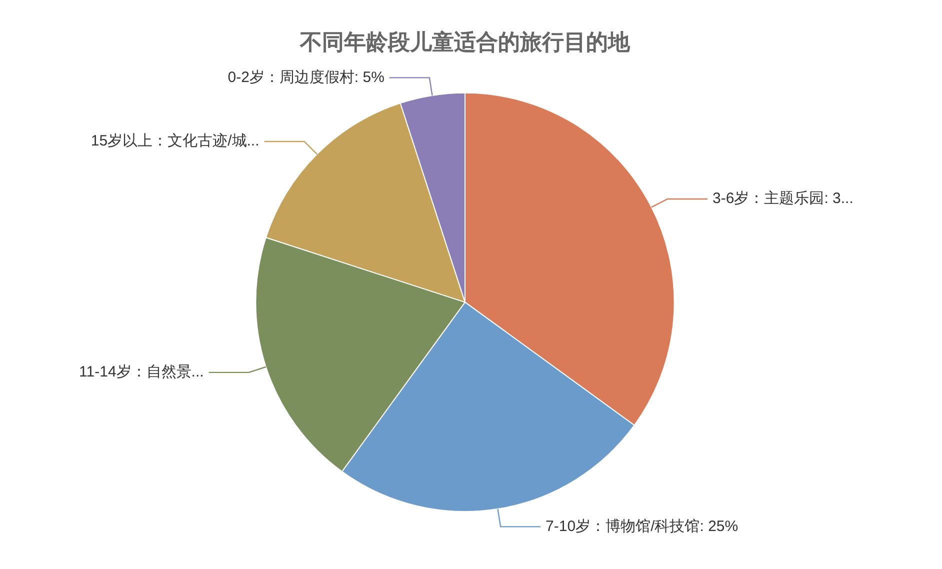  I want to click on slice-label: 7-10岁：博物馆/科技馆: 25%, so click(642, 526).